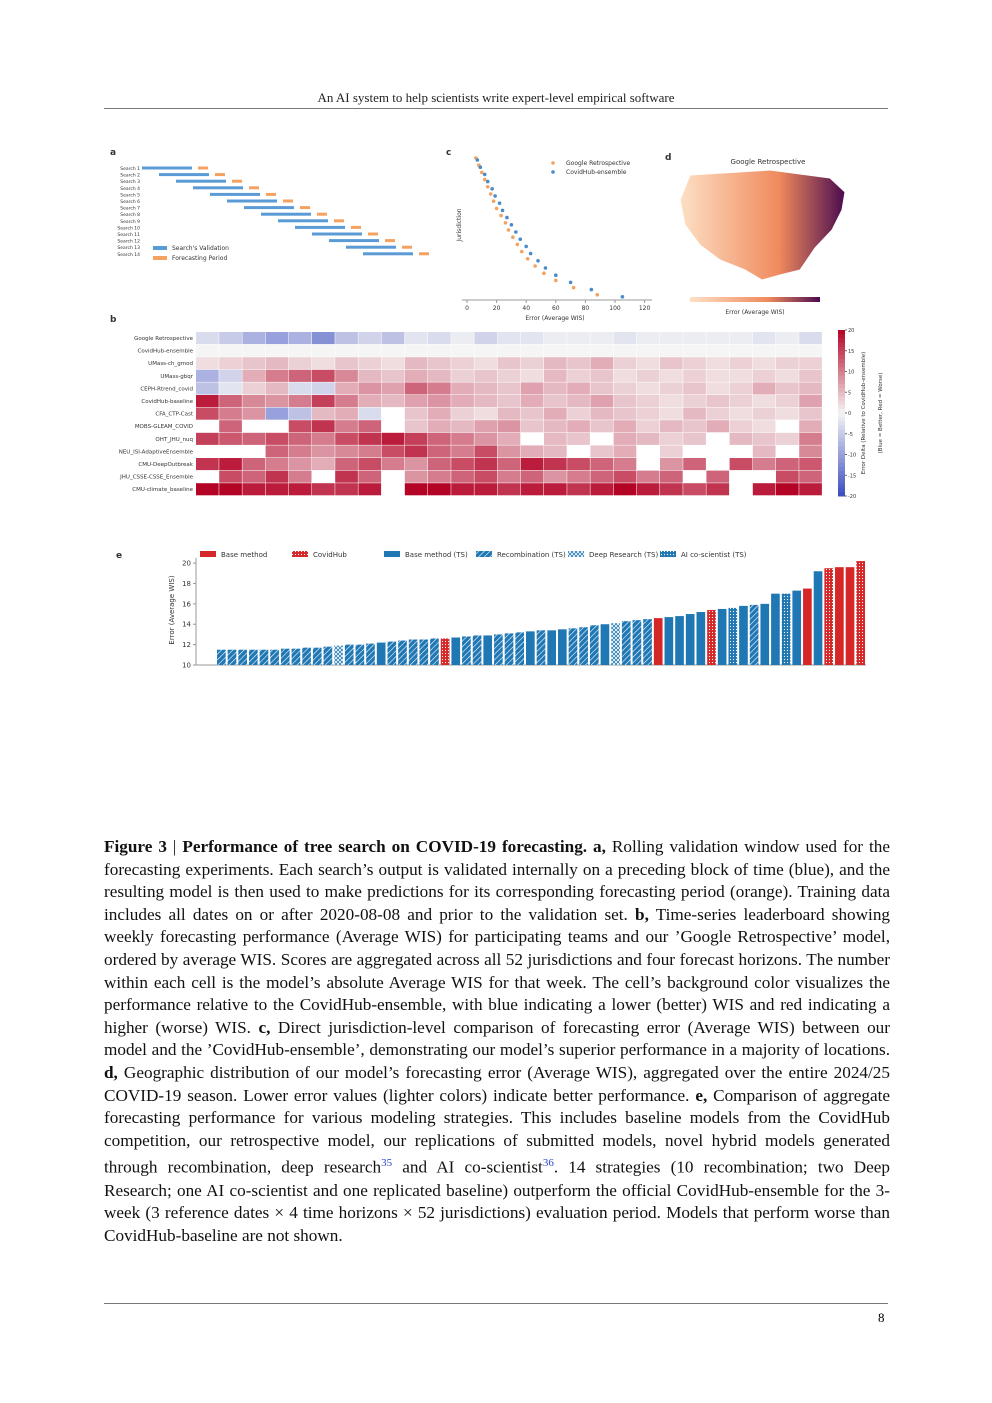 This screenshot has width=992, height=1403. What do you see at coordinates (548, 1163) in the screenshot?
I see `citation: 36` at bounding box center [548, 1163].